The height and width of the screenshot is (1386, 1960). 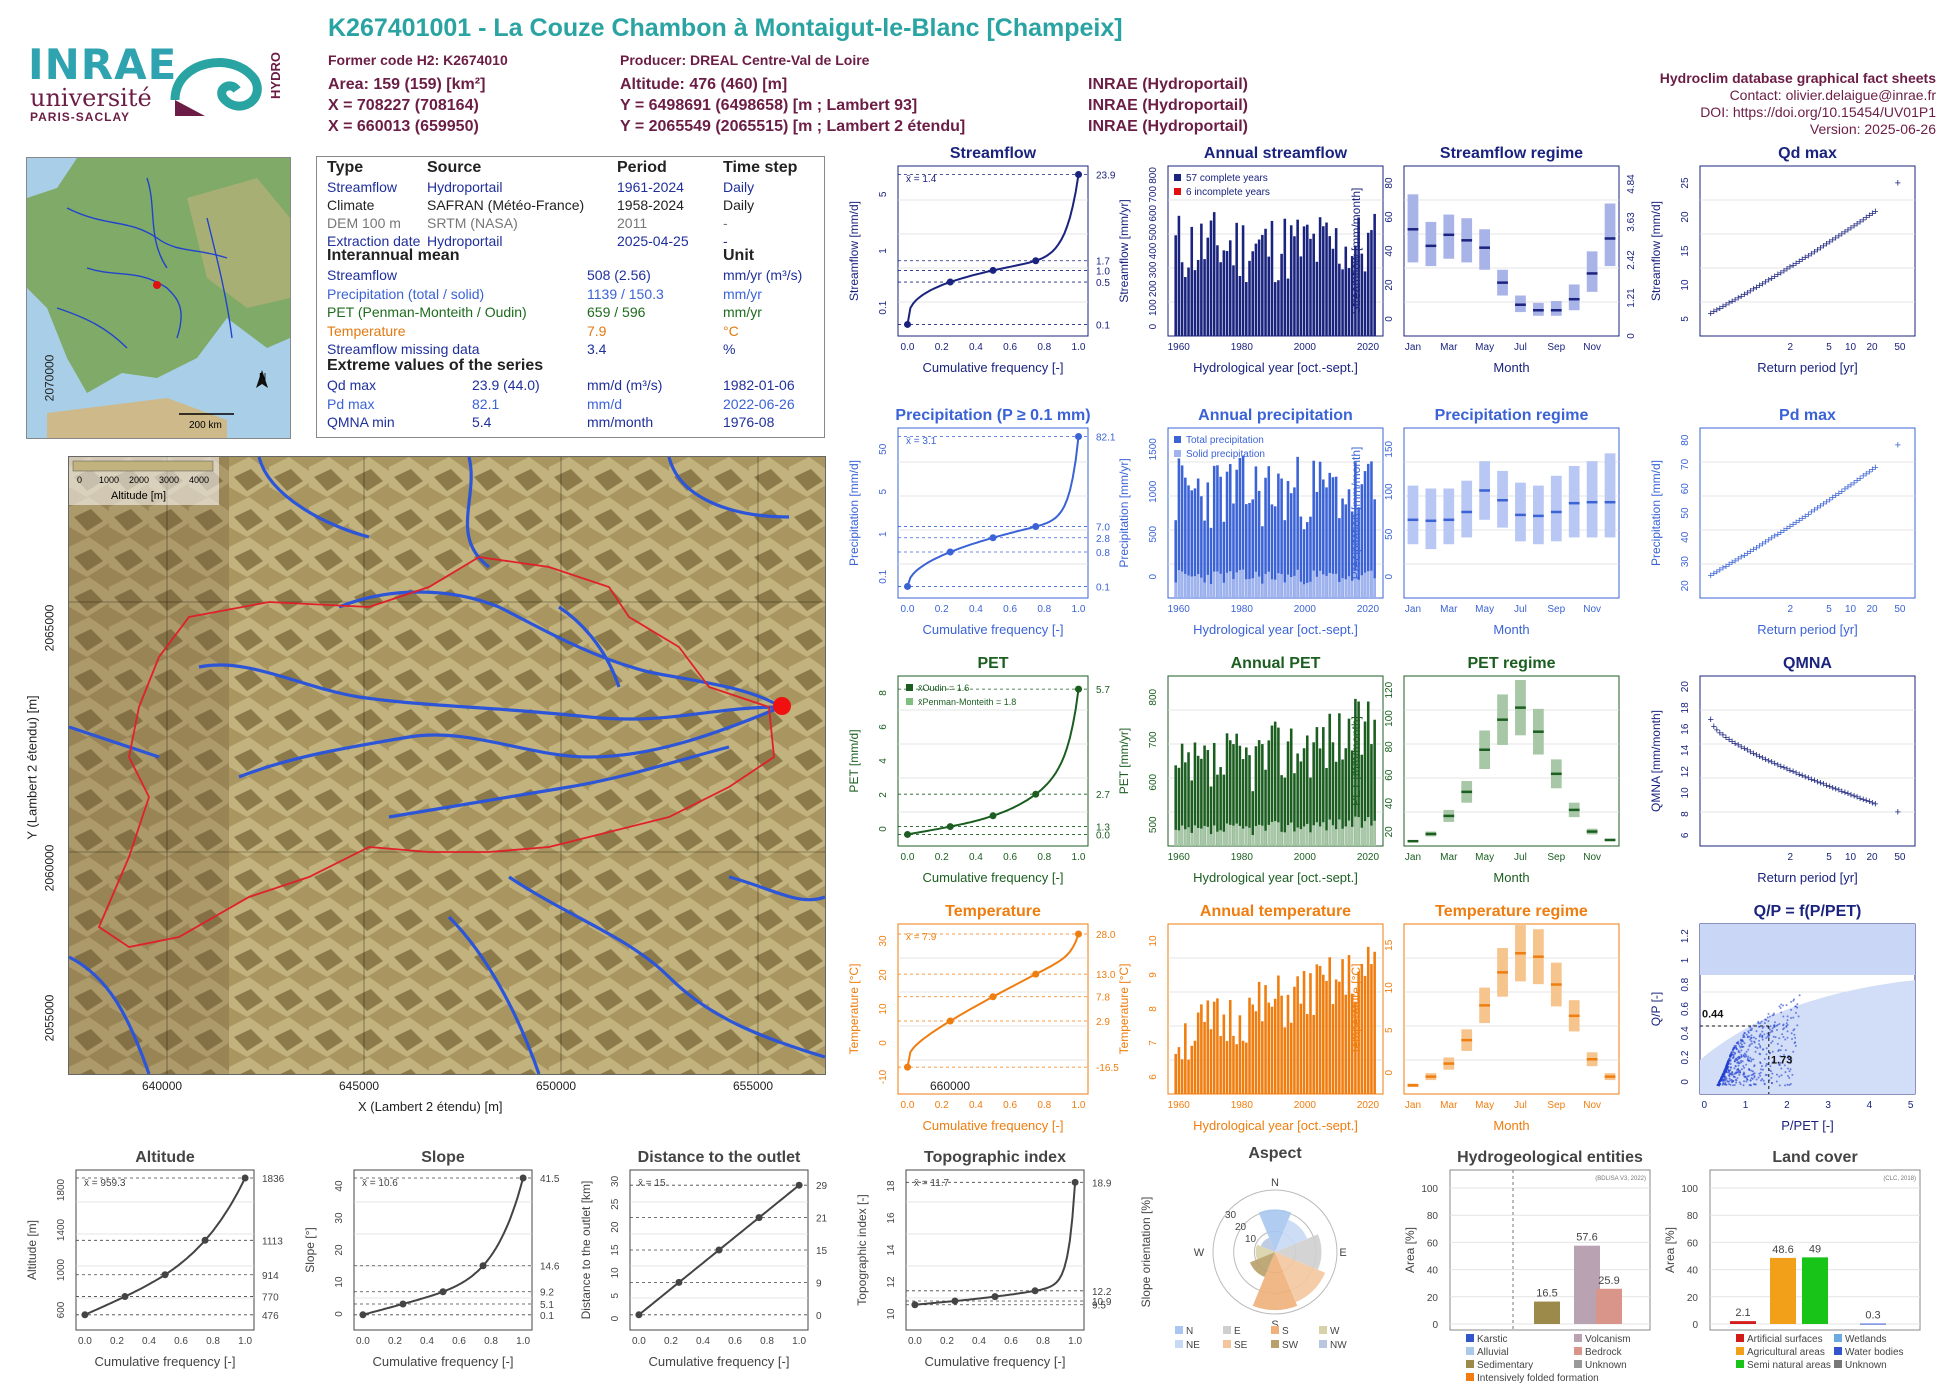 I want to click on pet_regime-xlabel: Month, so click(x=1511, y=877).